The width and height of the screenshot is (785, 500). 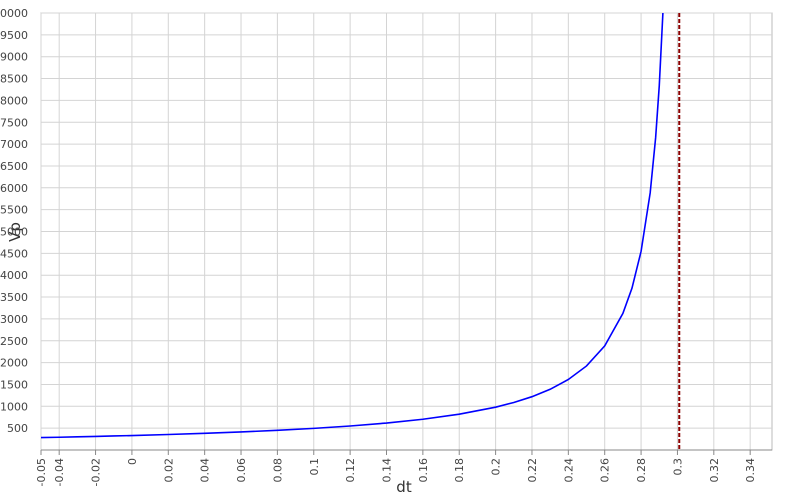 I want to click on x-tick-label: 0.12, so click(x=350, y=470).